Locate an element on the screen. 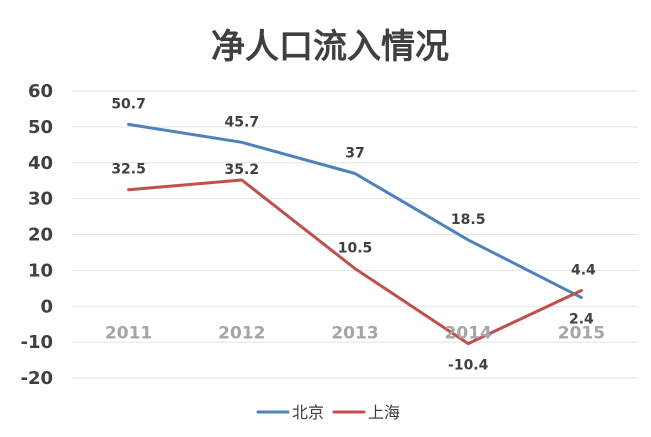  y-tick-label: -10 is located at coordinates (36, 342).